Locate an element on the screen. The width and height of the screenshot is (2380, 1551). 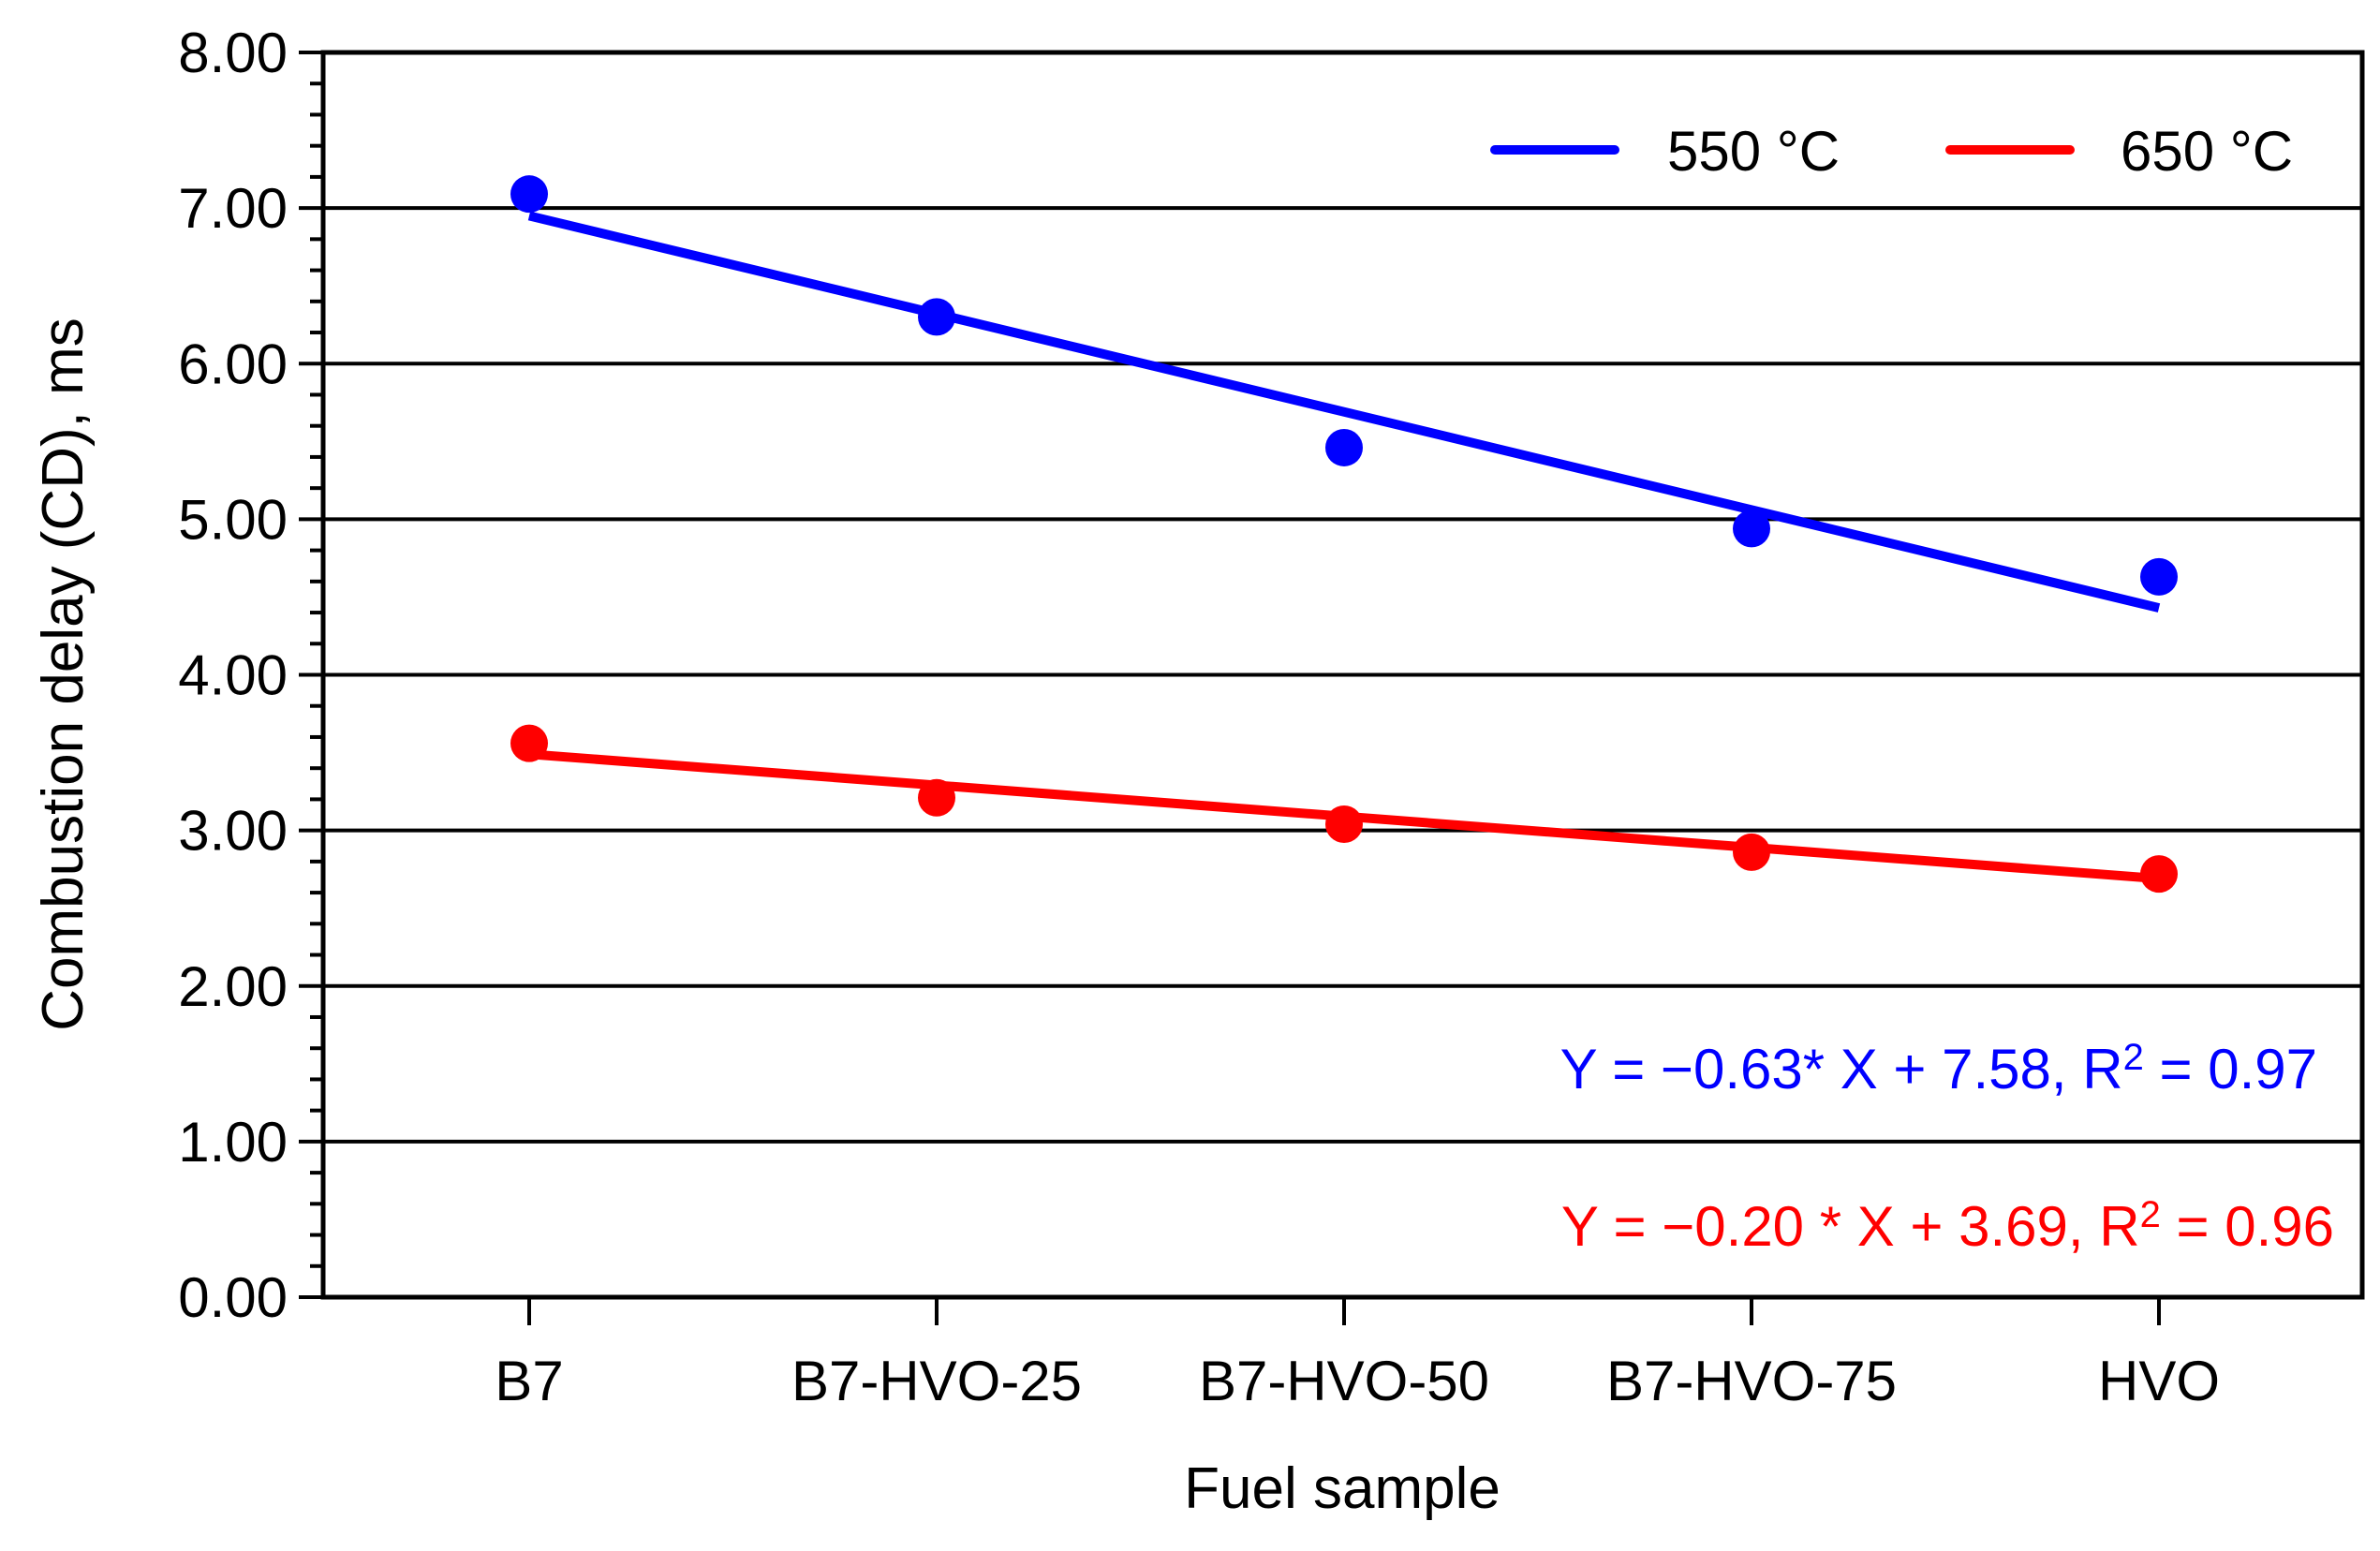
x-tick-label: B7-HVO-75 is located at coordinates (1751, 1381).